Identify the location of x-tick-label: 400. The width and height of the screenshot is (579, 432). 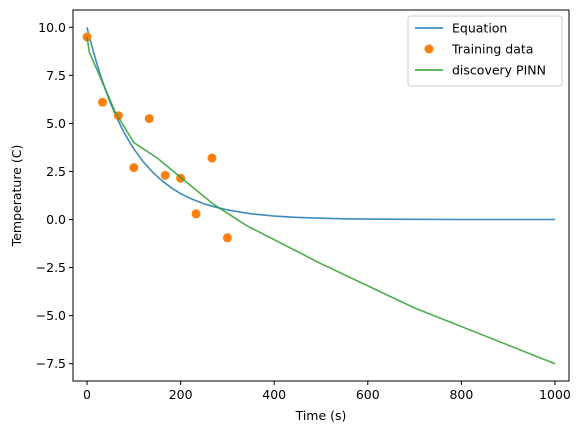
(274, 394).